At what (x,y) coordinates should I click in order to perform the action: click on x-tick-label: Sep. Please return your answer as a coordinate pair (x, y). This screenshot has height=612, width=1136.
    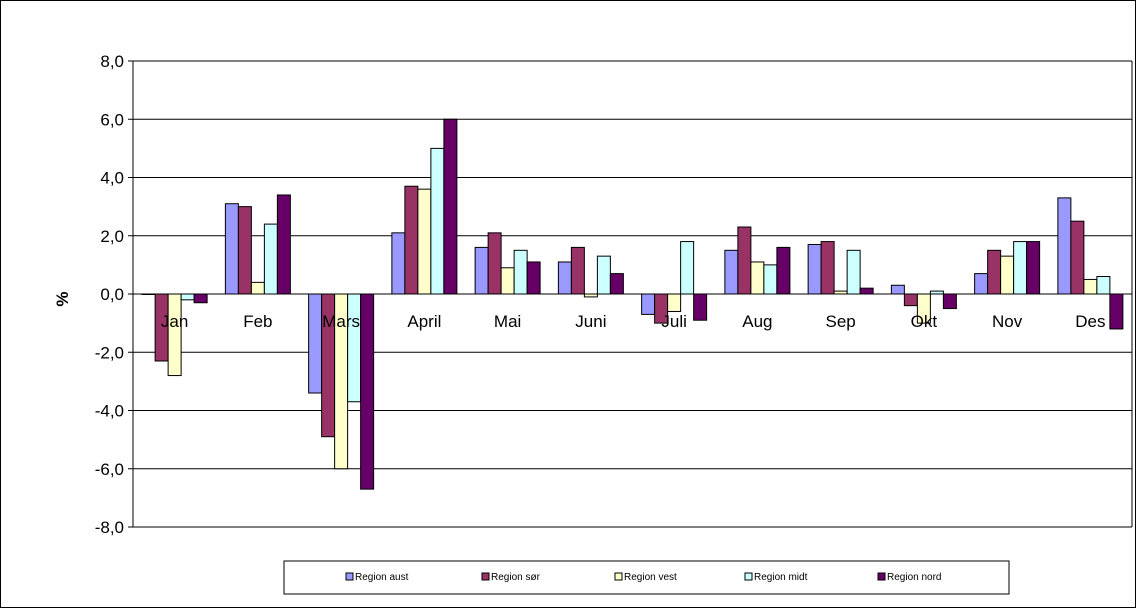
    Looking at the image, I should click on (841, 321).